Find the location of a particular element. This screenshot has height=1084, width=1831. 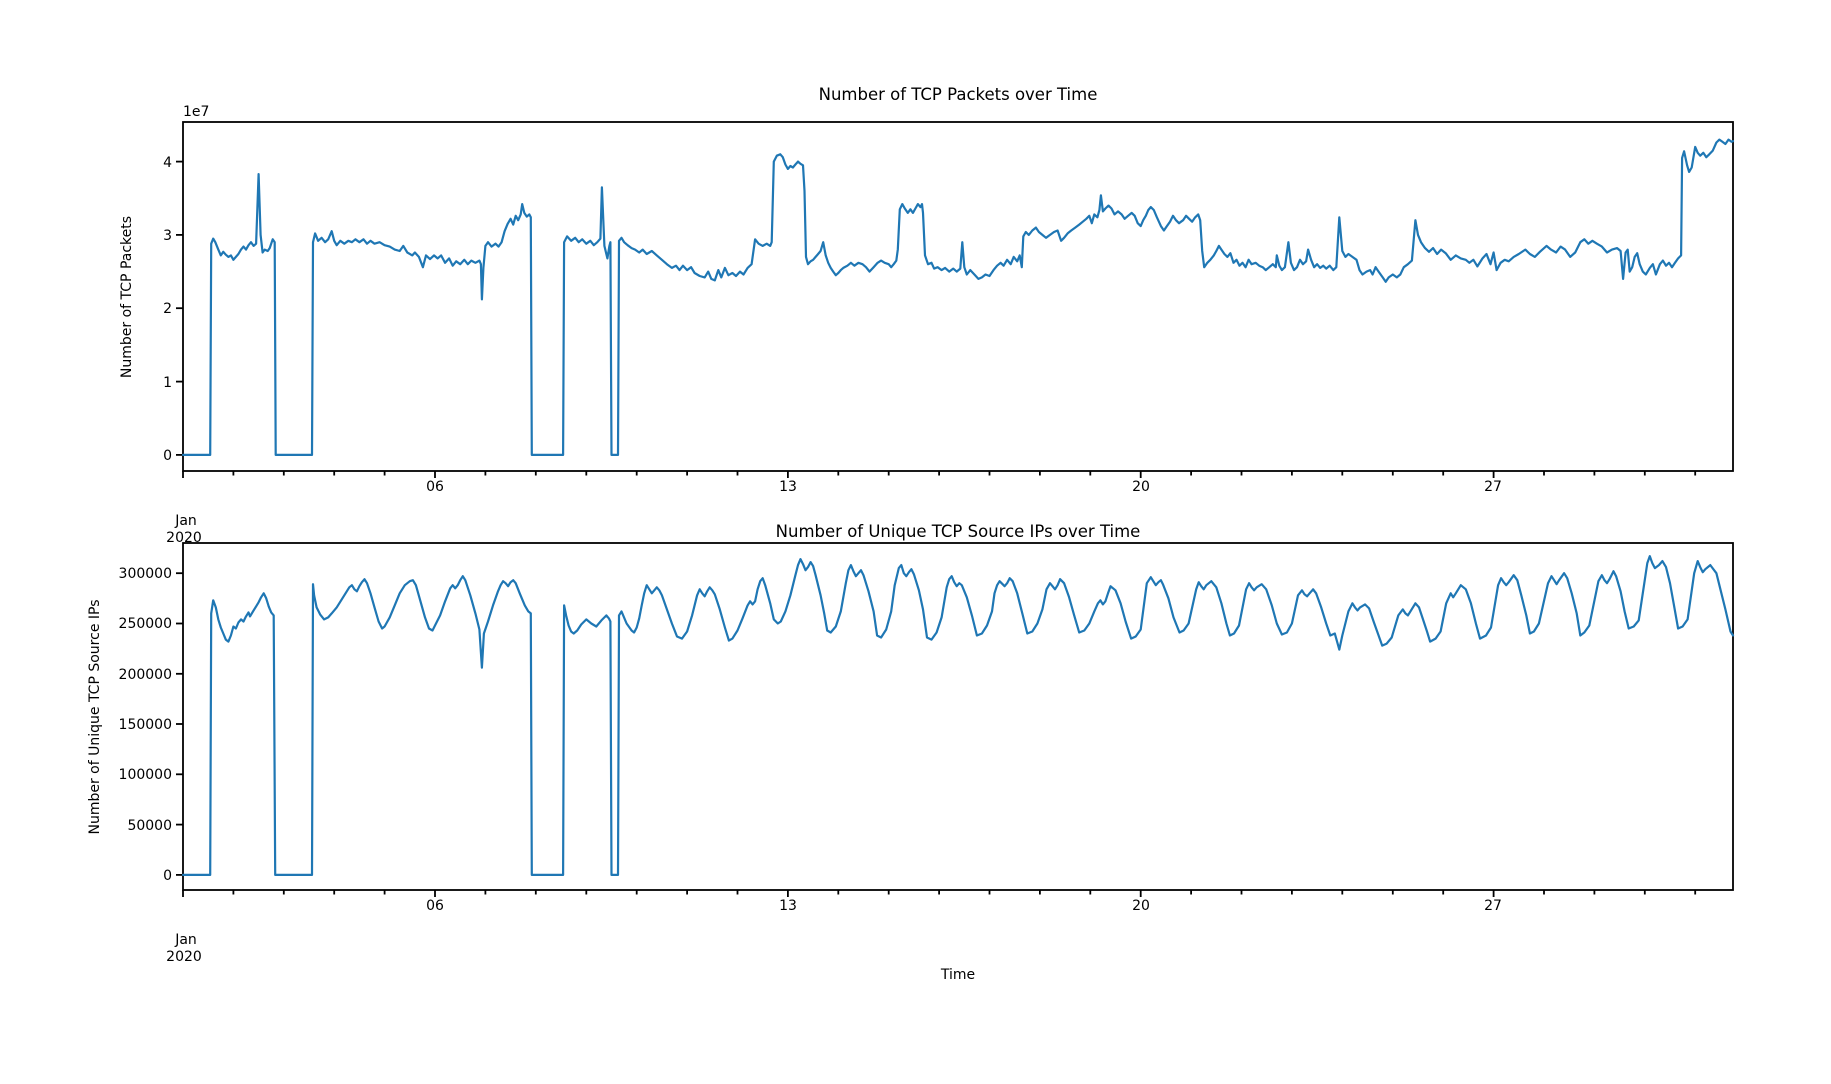

bottom-y-tick-6: 300000 is located at coordinates (145, 574).